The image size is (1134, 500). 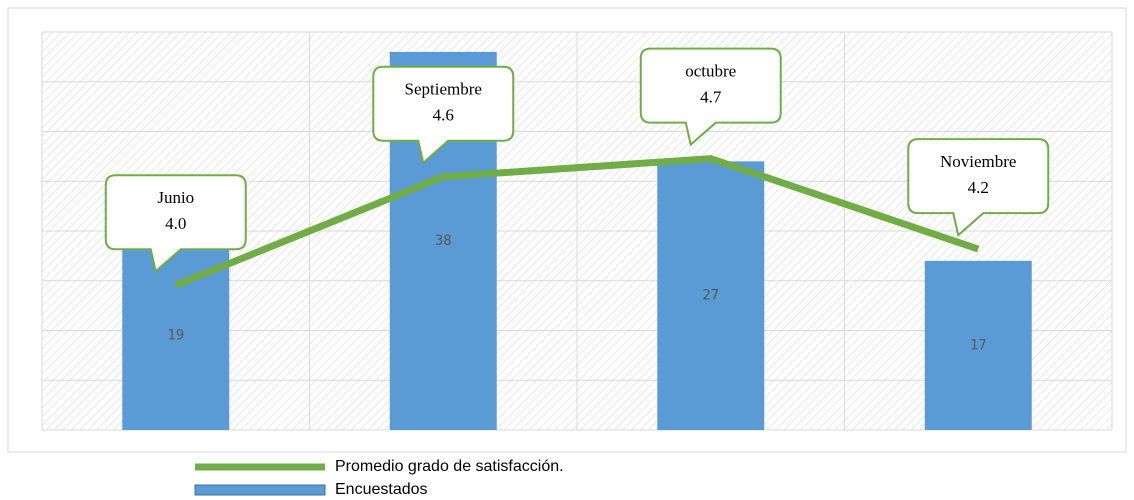 I want to click on callout-category: Noviembre, so click(x=978, y=161).